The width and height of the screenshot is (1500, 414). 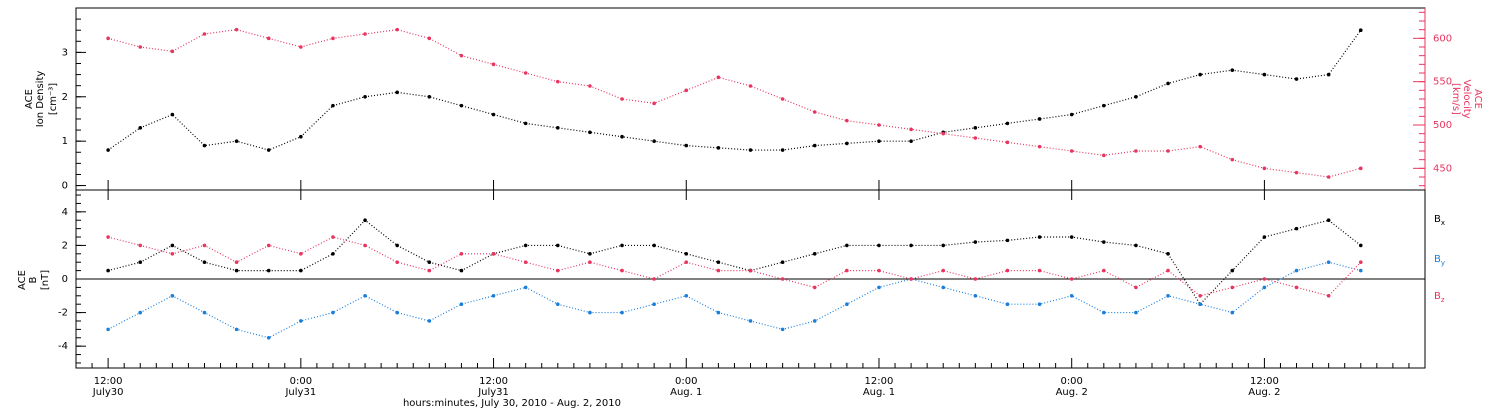 I want to click on top-left-tick-label: 2, so click(x=65, y=97).